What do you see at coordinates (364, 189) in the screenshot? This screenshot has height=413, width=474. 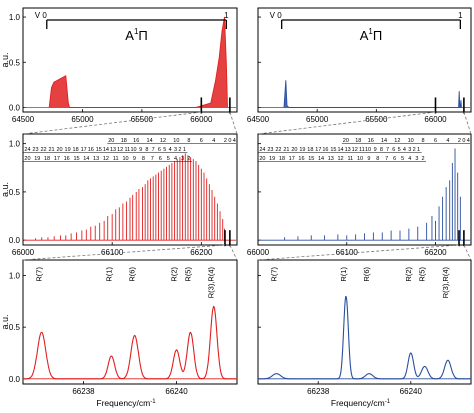 I see `plot-frame` at bounding box center [364, 189].